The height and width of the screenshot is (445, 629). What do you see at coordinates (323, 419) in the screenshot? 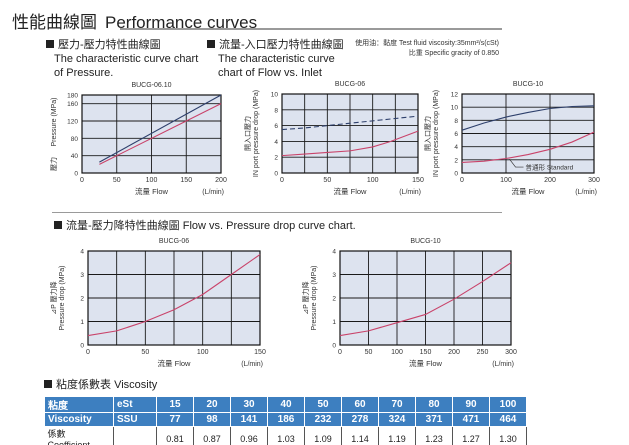
I see `table-cell: 232` at bounding box center [323, 419].